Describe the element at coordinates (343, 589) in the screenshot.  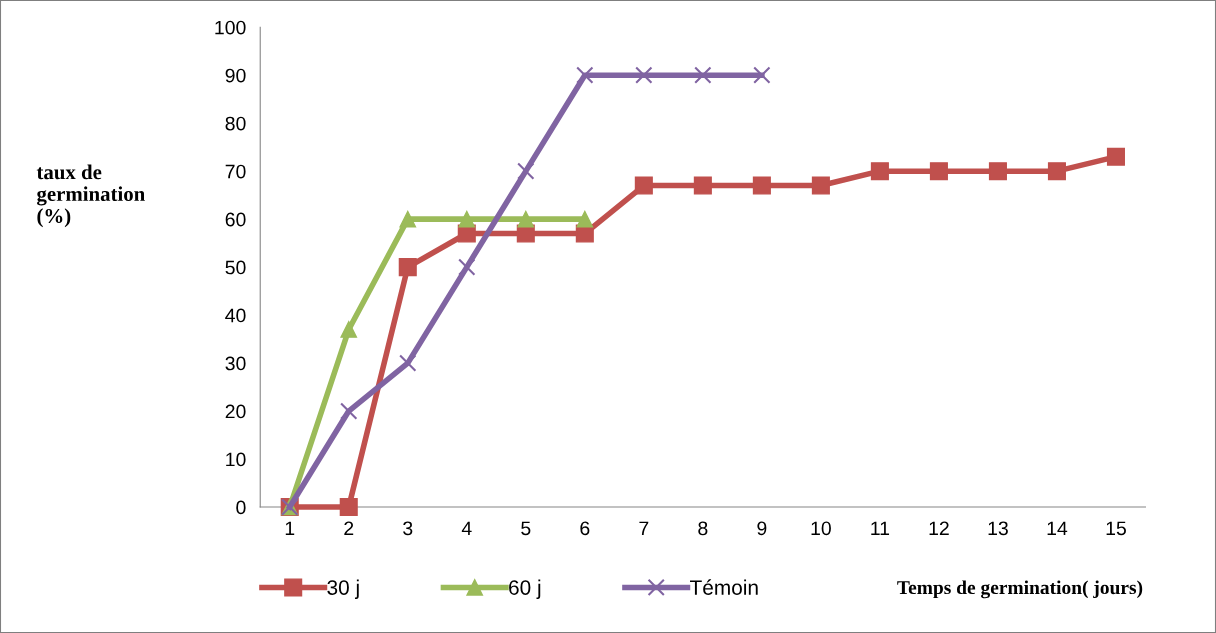
I see `legend-label: 30 j` at that location.